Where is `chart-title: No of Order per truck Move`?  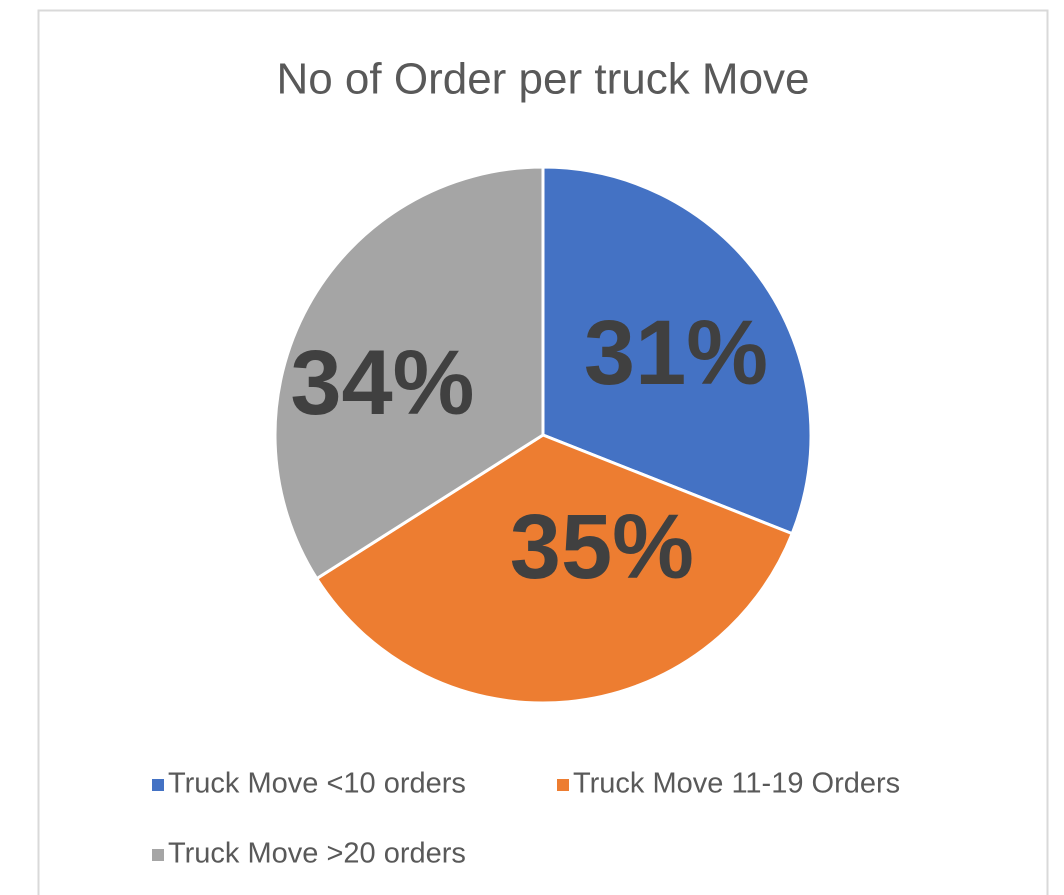 chart-title: No of Order per truck Move is located at coordinates (542, 79).